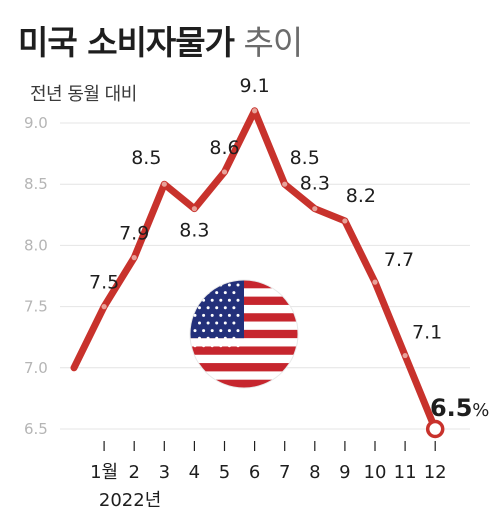 This screenshot has height=519, width=499. I want to click on data-label-6: 9.1, so click(254, 86).